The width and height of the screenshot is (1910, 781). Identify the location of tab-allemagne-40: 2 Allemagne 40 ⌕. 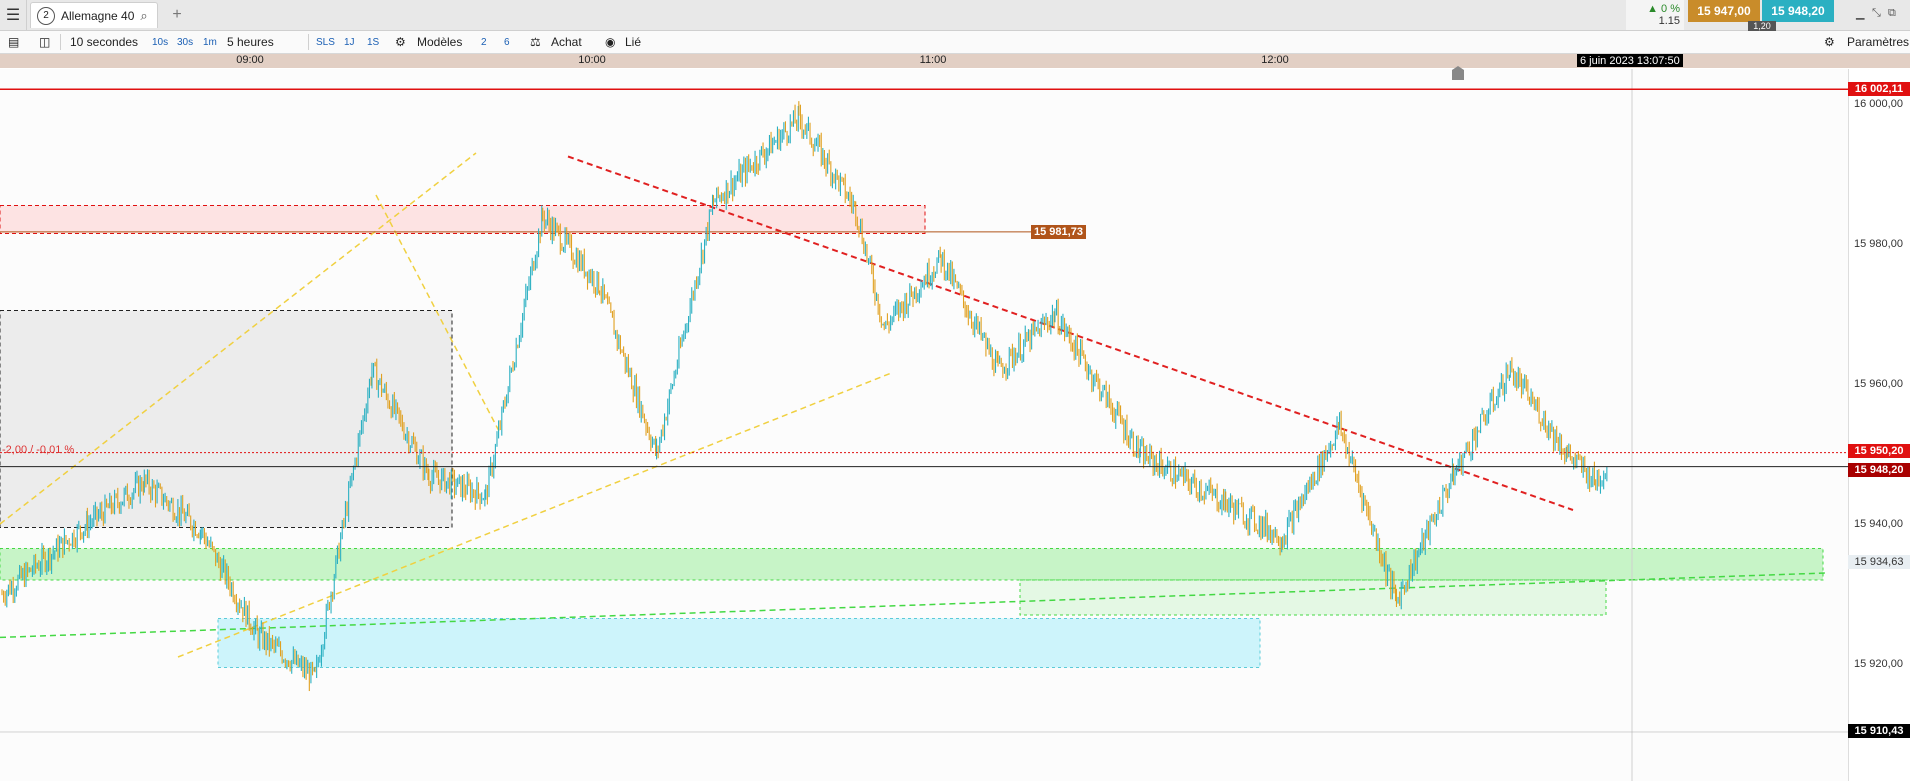
(94, 15).